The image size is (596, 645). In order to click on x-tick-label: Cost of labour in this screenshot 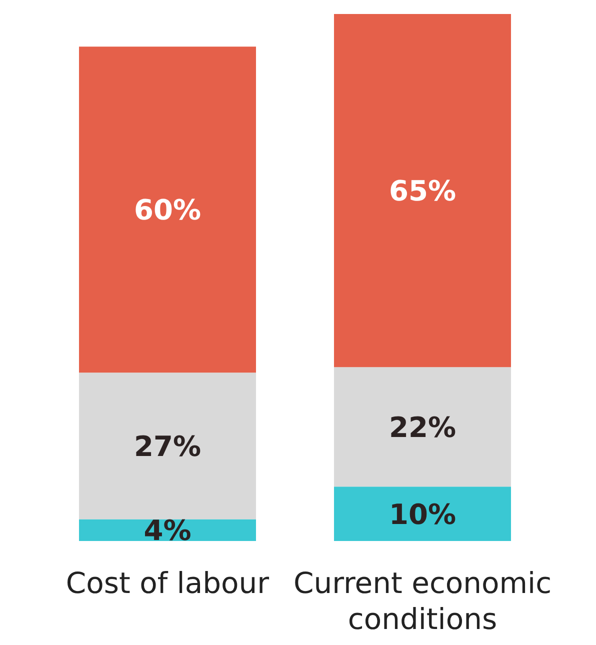, I will do `click(168, 583)`.